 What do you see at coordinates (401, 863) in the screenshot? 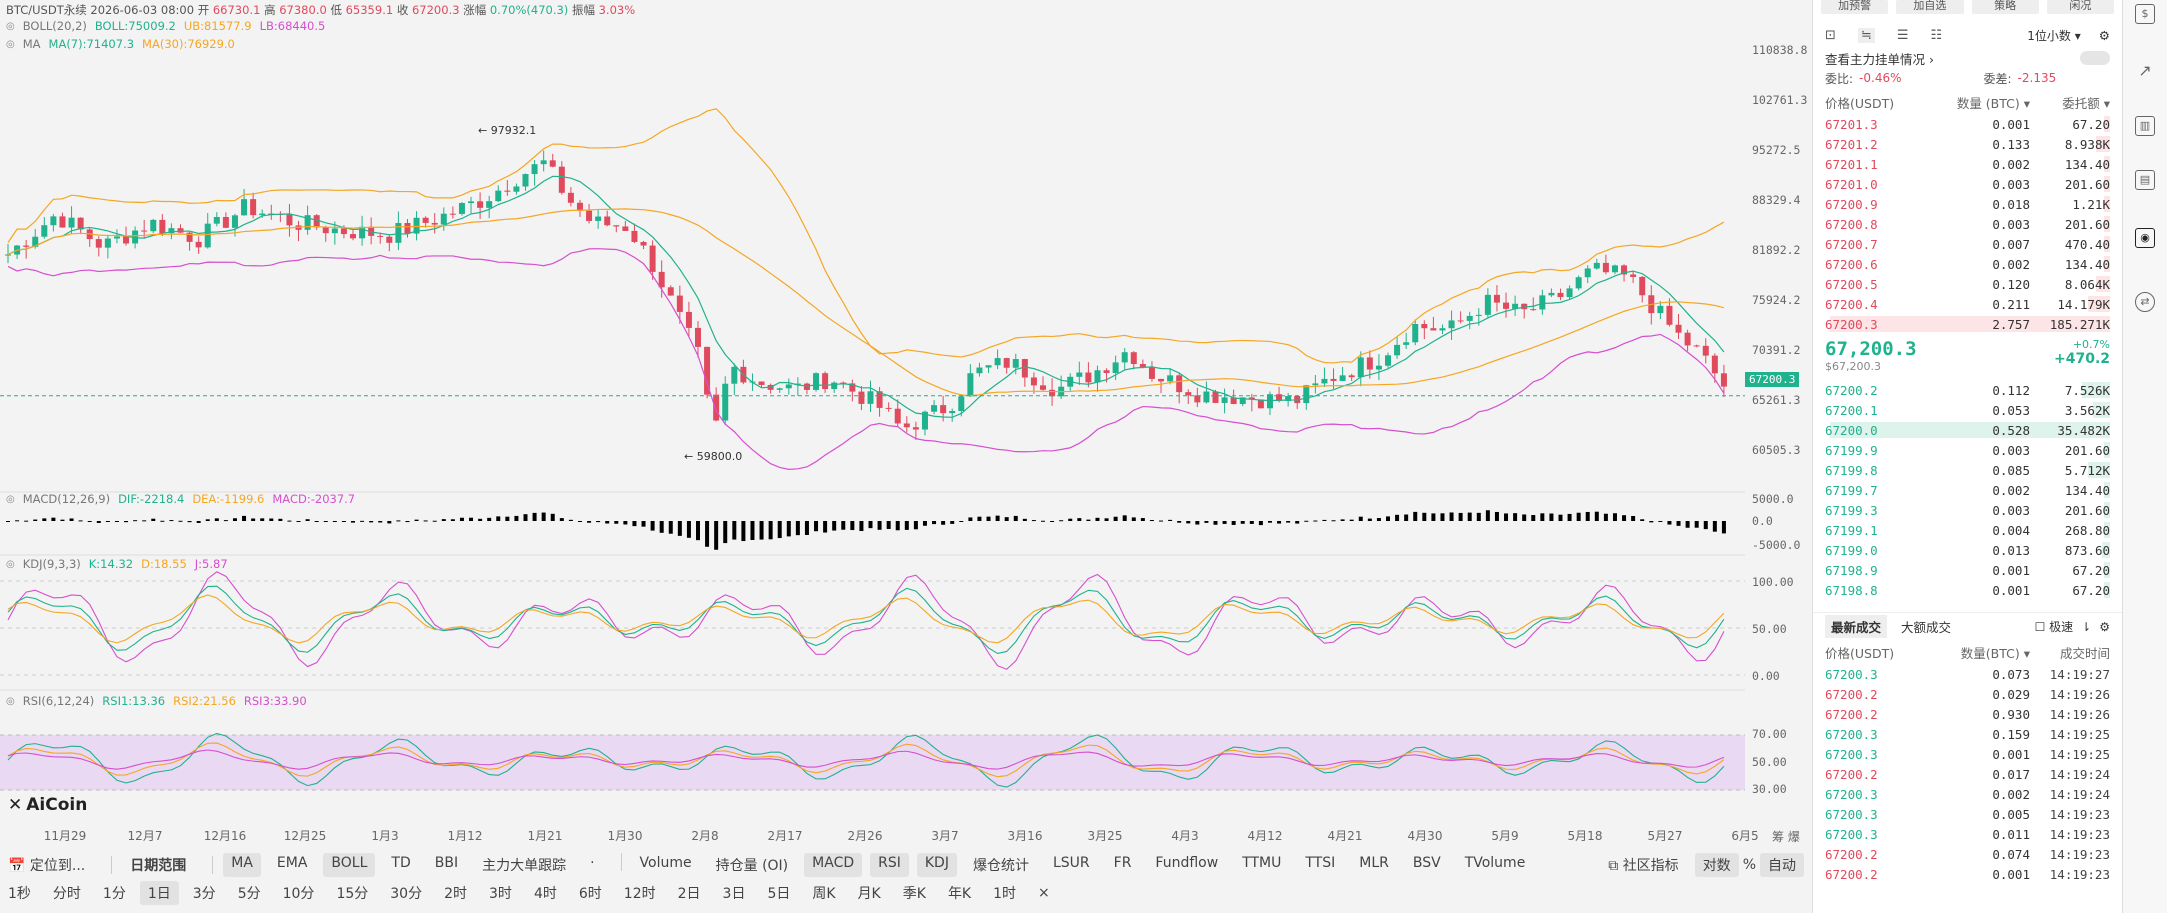
I see `indicator-3: TD` at bounding box center [401, 863].